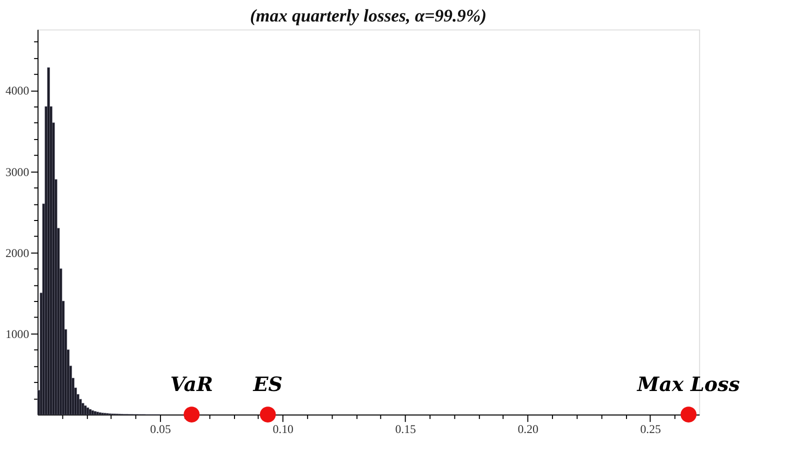  What do you see at coordinates (160, 429) in the screenshot?
I see `x-tick-label: 0.05` at bounding box center [160, 429].